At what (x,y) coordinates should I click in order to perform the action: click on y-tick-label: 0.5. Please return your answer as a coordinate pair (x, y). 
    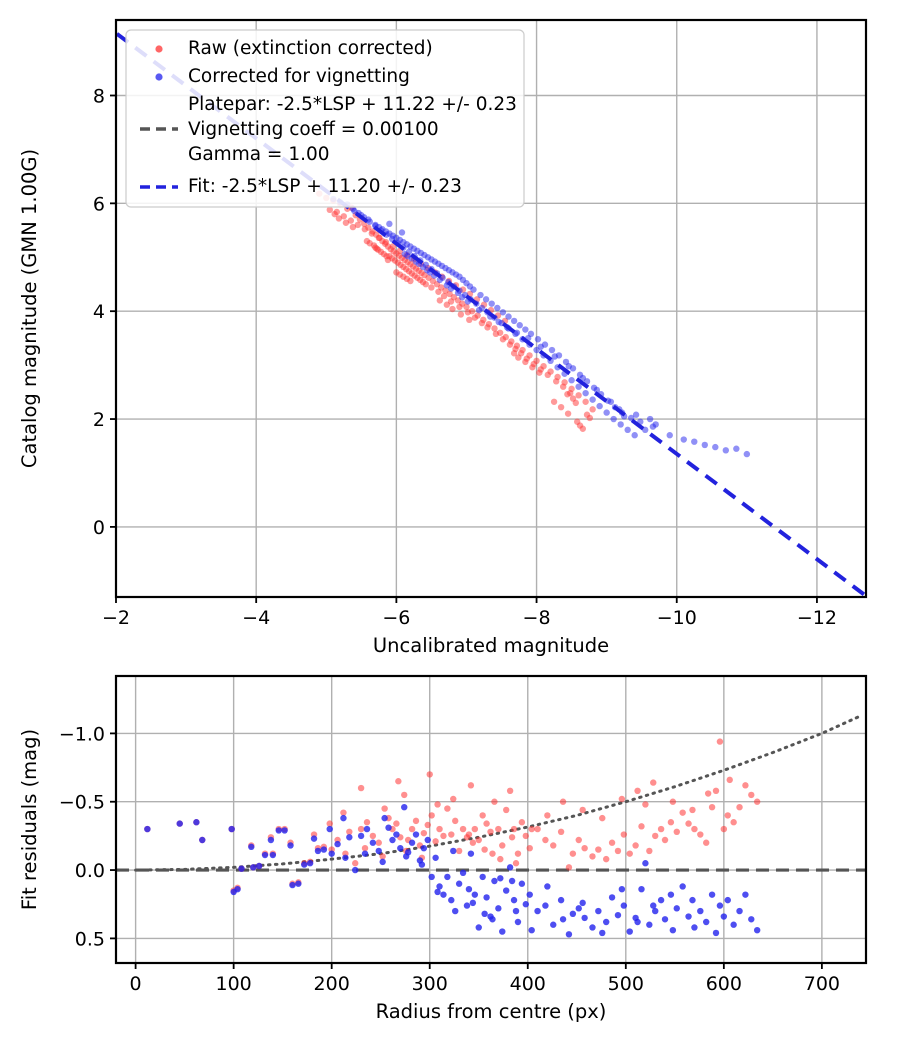
    Looking at the image, I should click on (90, 939).